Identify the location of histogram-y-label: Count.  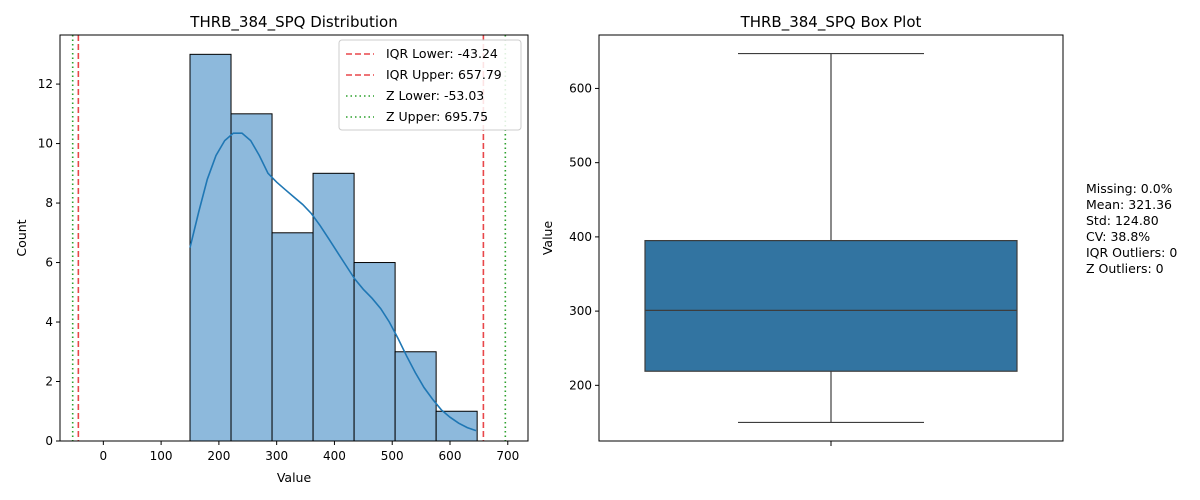
(21, 237).